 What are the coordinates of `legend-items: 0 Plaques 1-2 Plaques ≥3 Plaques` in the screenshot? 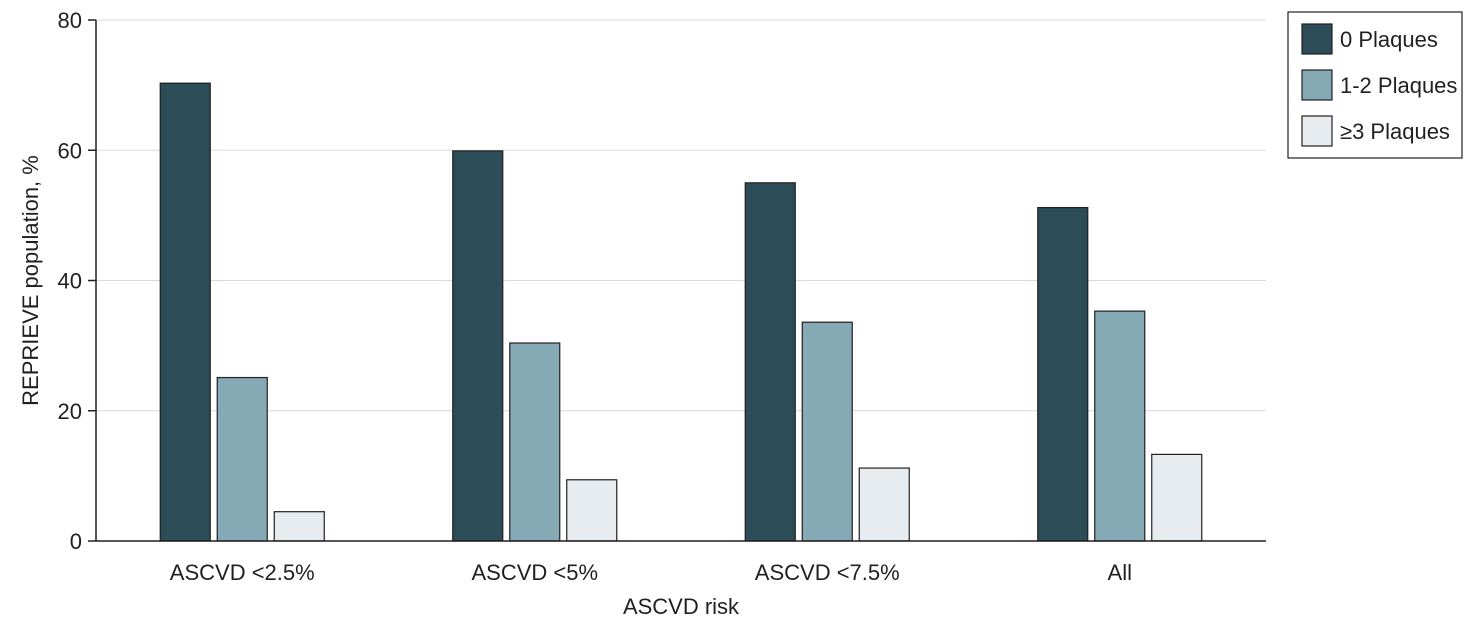 It's located at (1379, 85).